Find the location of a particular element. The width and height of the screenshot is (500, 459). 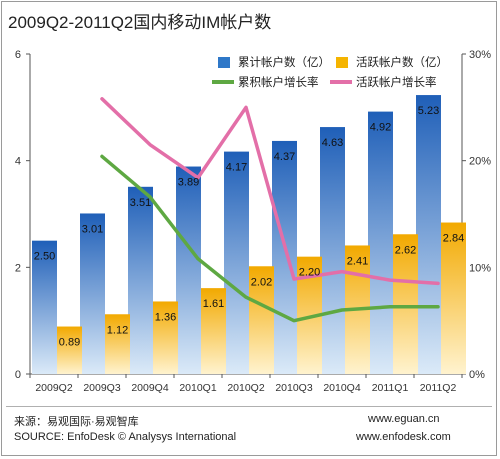

data-label-active: 1.36 is located at coordinates (165, 317).